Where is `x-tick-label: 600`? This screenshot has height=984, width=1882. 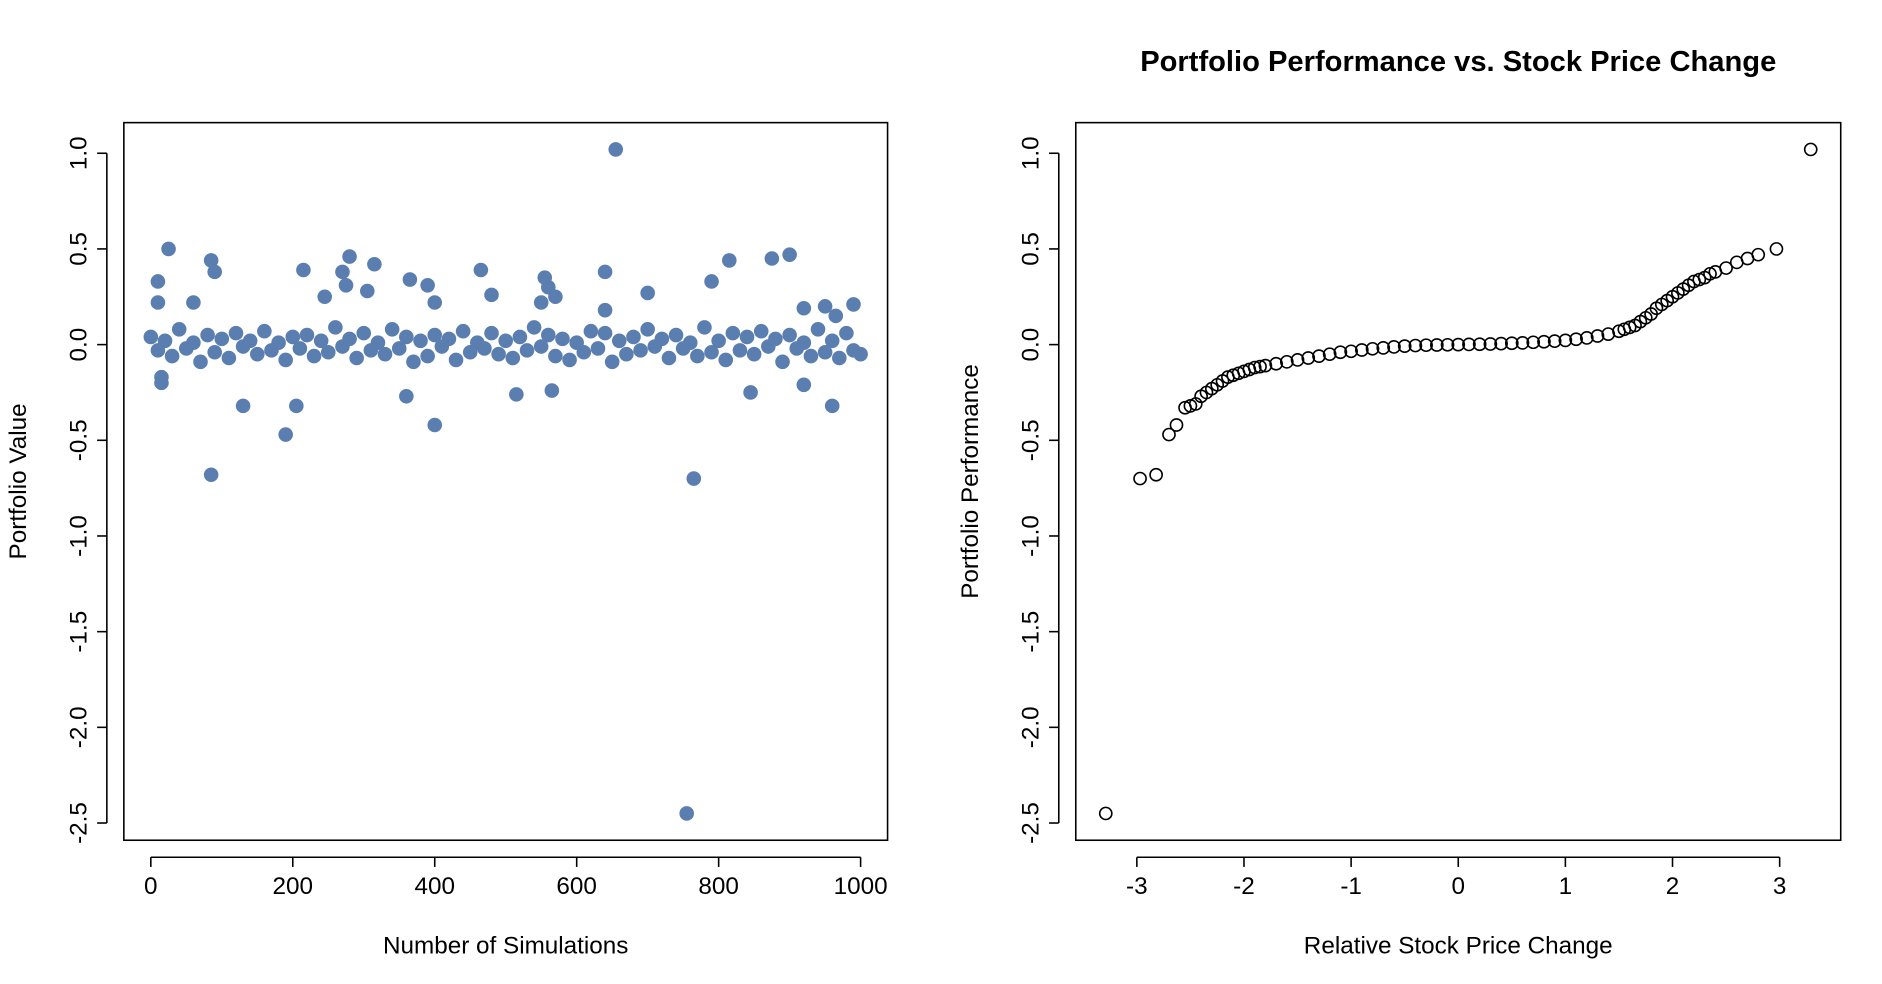 x-tick-label: 600 is located at coordinates (576, 886).